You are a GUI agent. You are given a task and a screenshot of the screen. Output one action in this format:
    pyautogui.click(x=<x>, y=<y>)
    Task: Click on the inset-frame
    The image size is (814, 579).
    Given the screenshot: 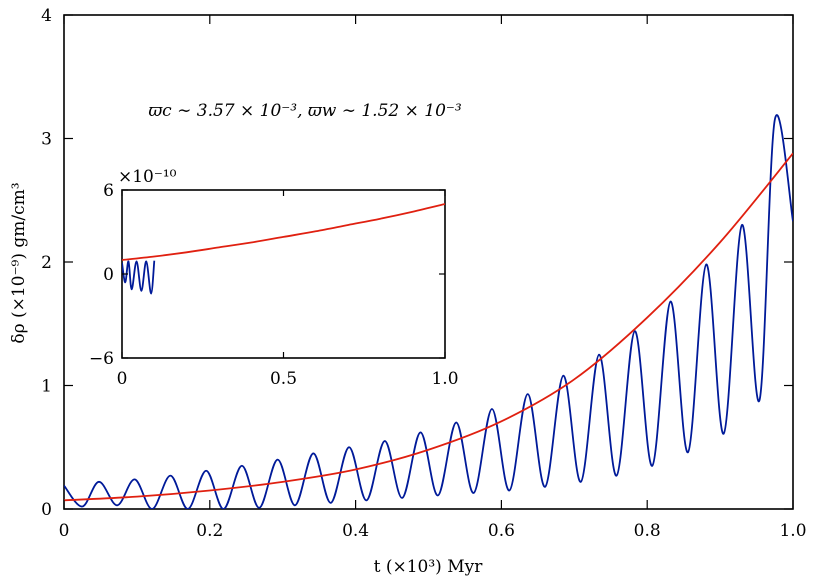 What is the action you would take?
    pyautogui.click(x=283, y=274)
    